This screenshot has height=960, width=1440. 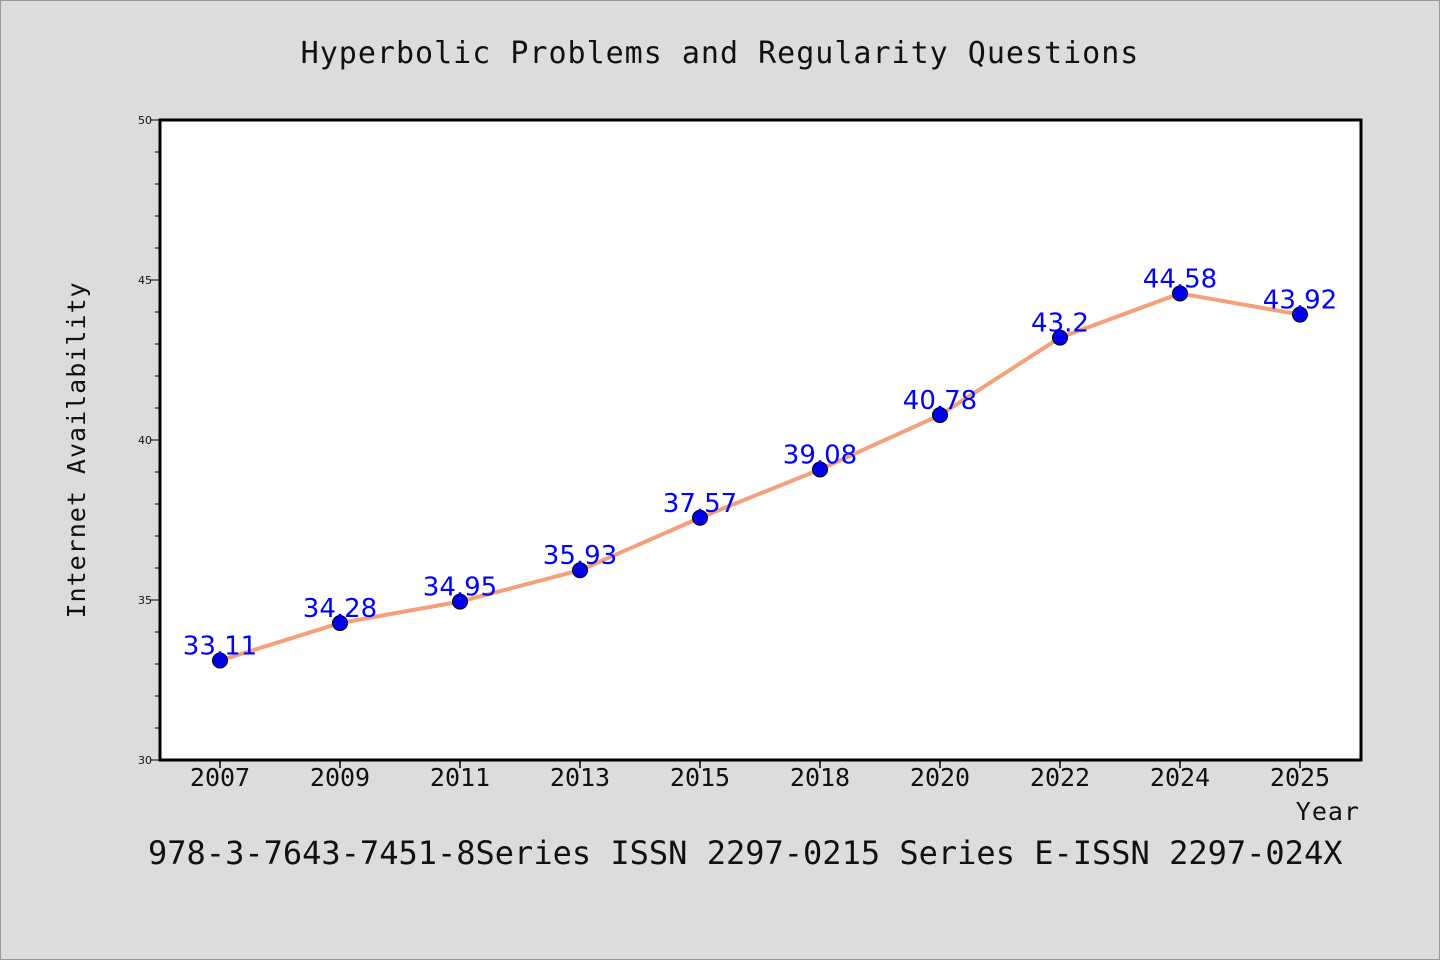 What do you see at coordinates (1180, 279) in the screenshot?
I see `data-label: 44.58` at bounding box center [1180, 279].